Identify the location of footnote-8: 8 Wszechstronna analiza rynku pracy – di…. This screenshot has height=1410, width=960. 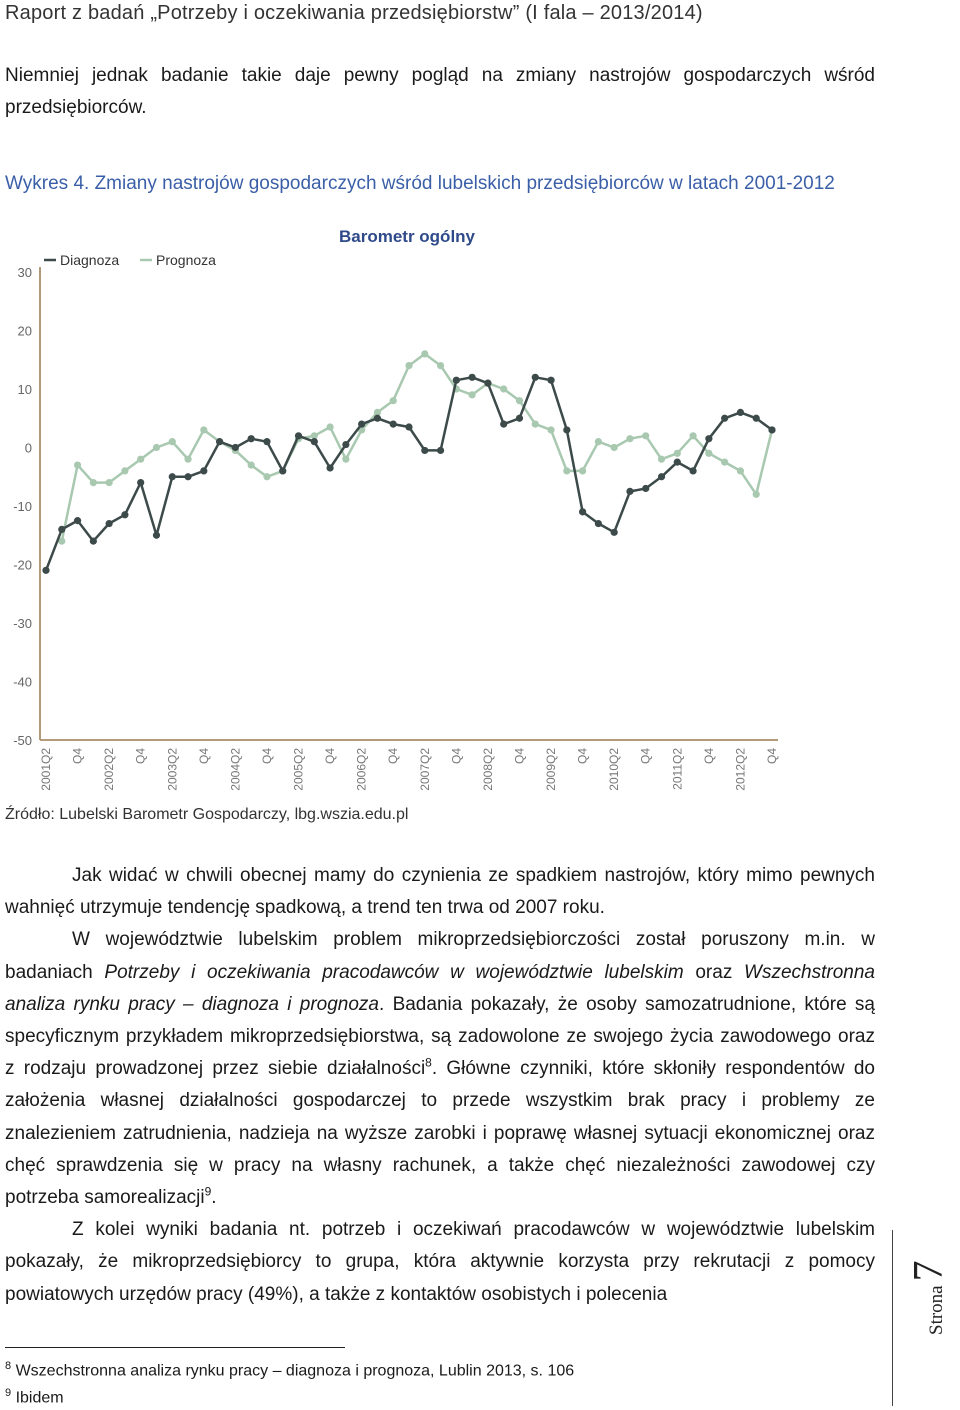
(289, 1368).